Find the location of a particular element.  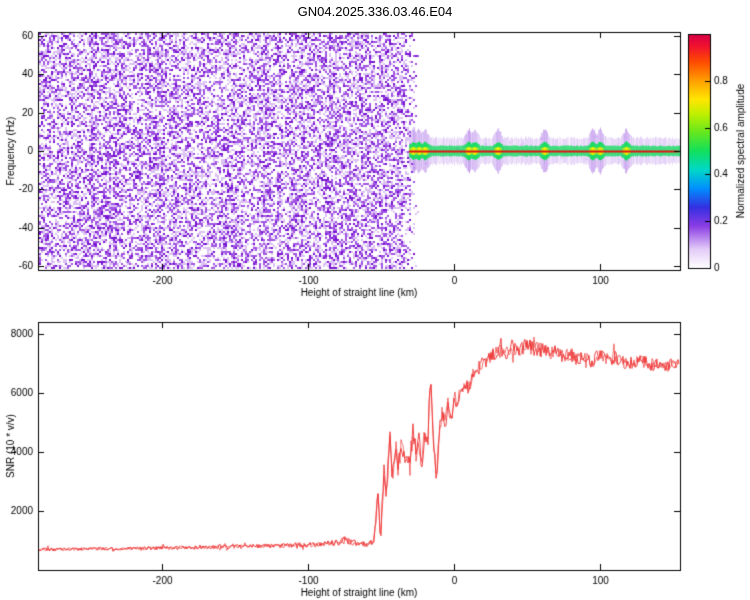

figure-title: GN04.2025.336.03.46.E04 is located at coordinates (375, 11).